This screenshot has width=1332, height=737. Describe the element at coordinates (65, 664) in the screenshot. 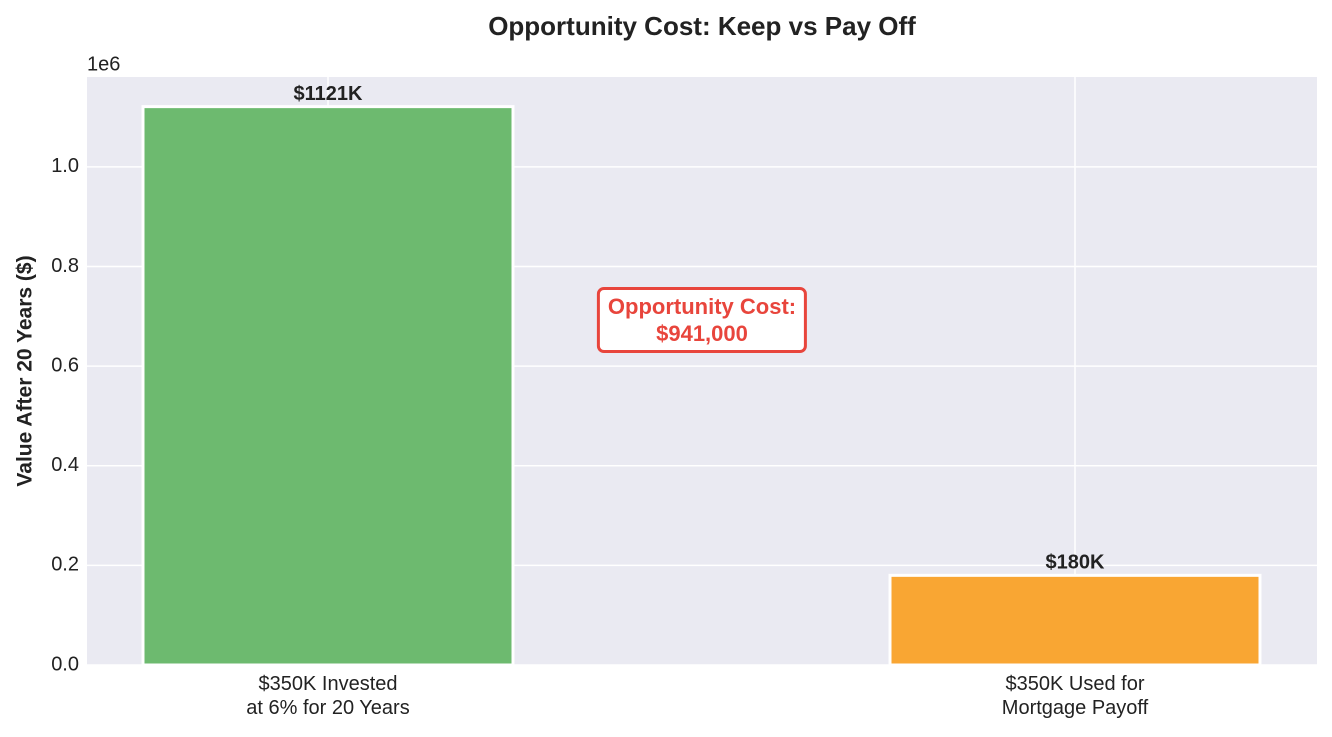

I see `y-tick-label: 0.0` at that location.